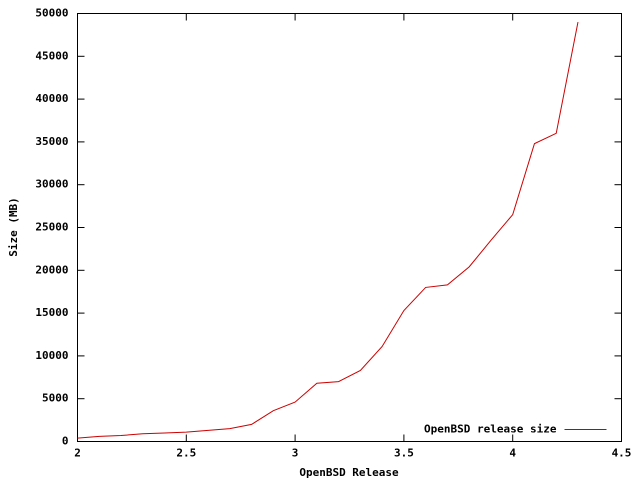 The image size is (640, 480). I want to click on y-tick-label: 5000, so click(55, 398).